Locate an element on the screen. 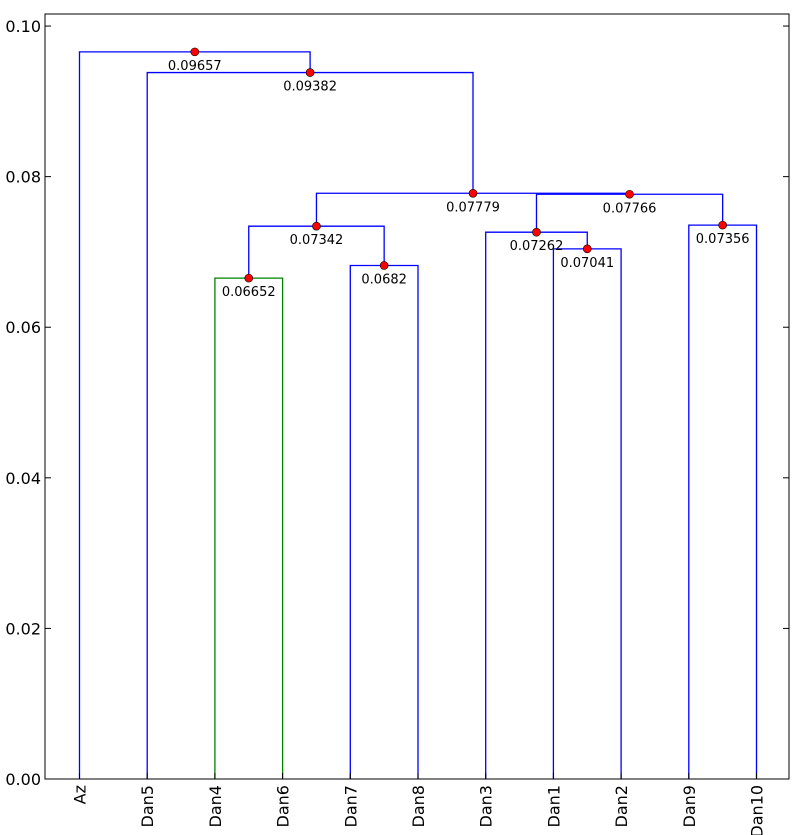  y-tick-label: 0.02 is located at coordinates (23, 628).